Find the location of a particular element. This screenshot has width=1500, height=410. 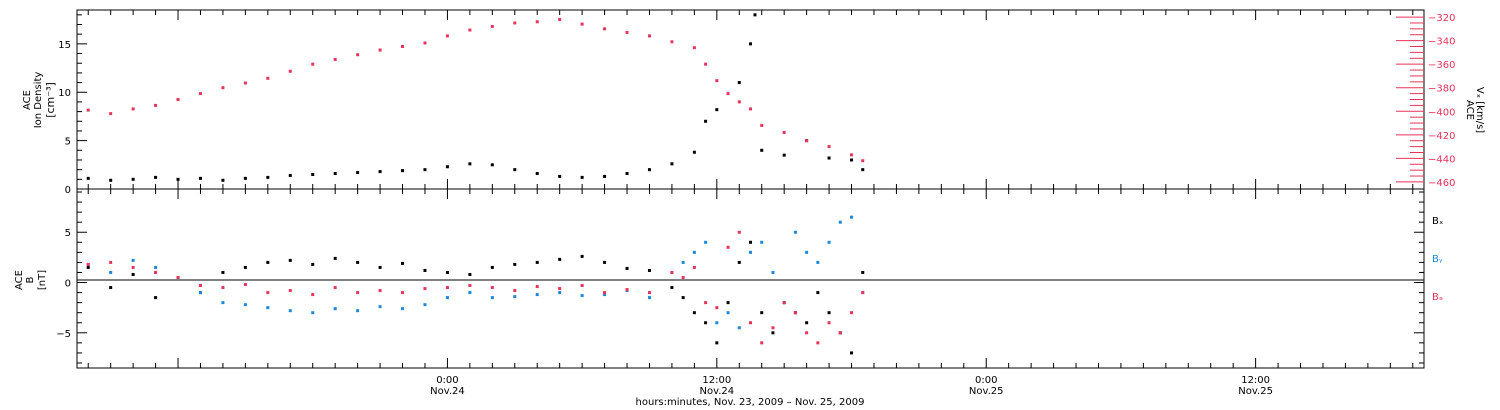

vx-y-tick-label: −400 is located at coordinates (1441, 112).